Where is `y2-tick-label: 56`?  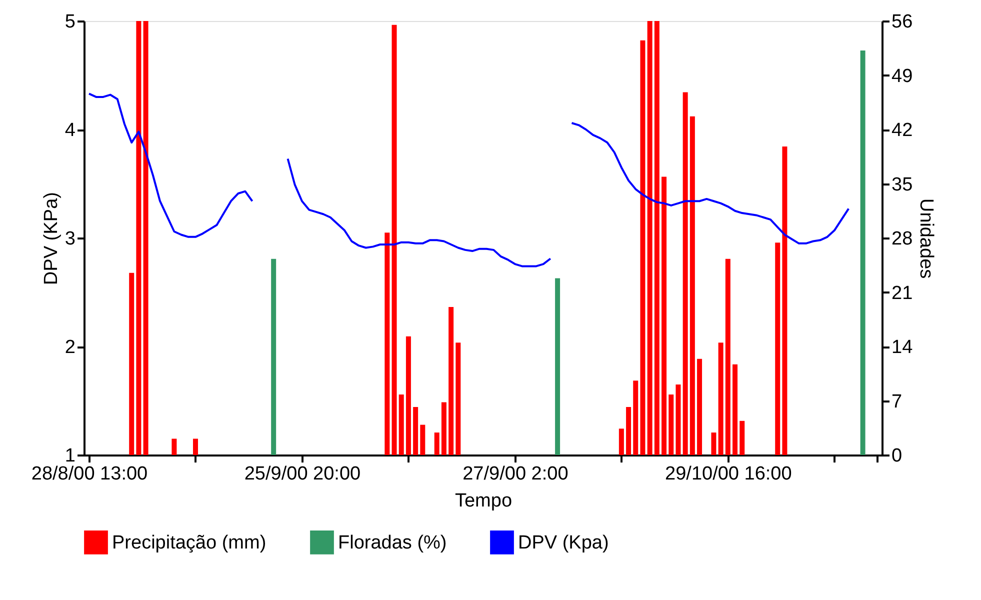 y2-tick-label: 56 is located at coordinates (902, 22).